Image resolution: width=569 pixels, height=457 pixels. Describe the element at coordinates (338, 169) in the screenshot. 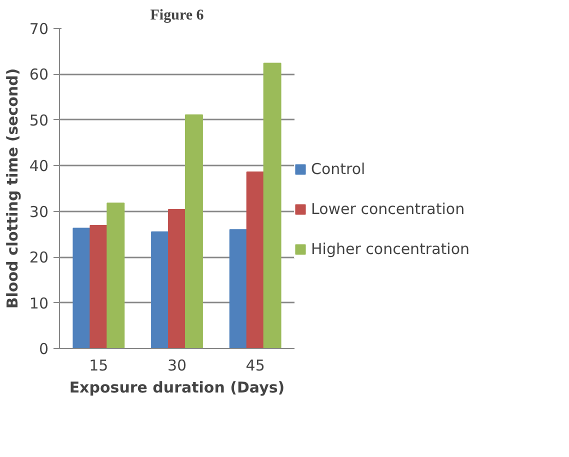

I see `legend-label: Control` at that location.